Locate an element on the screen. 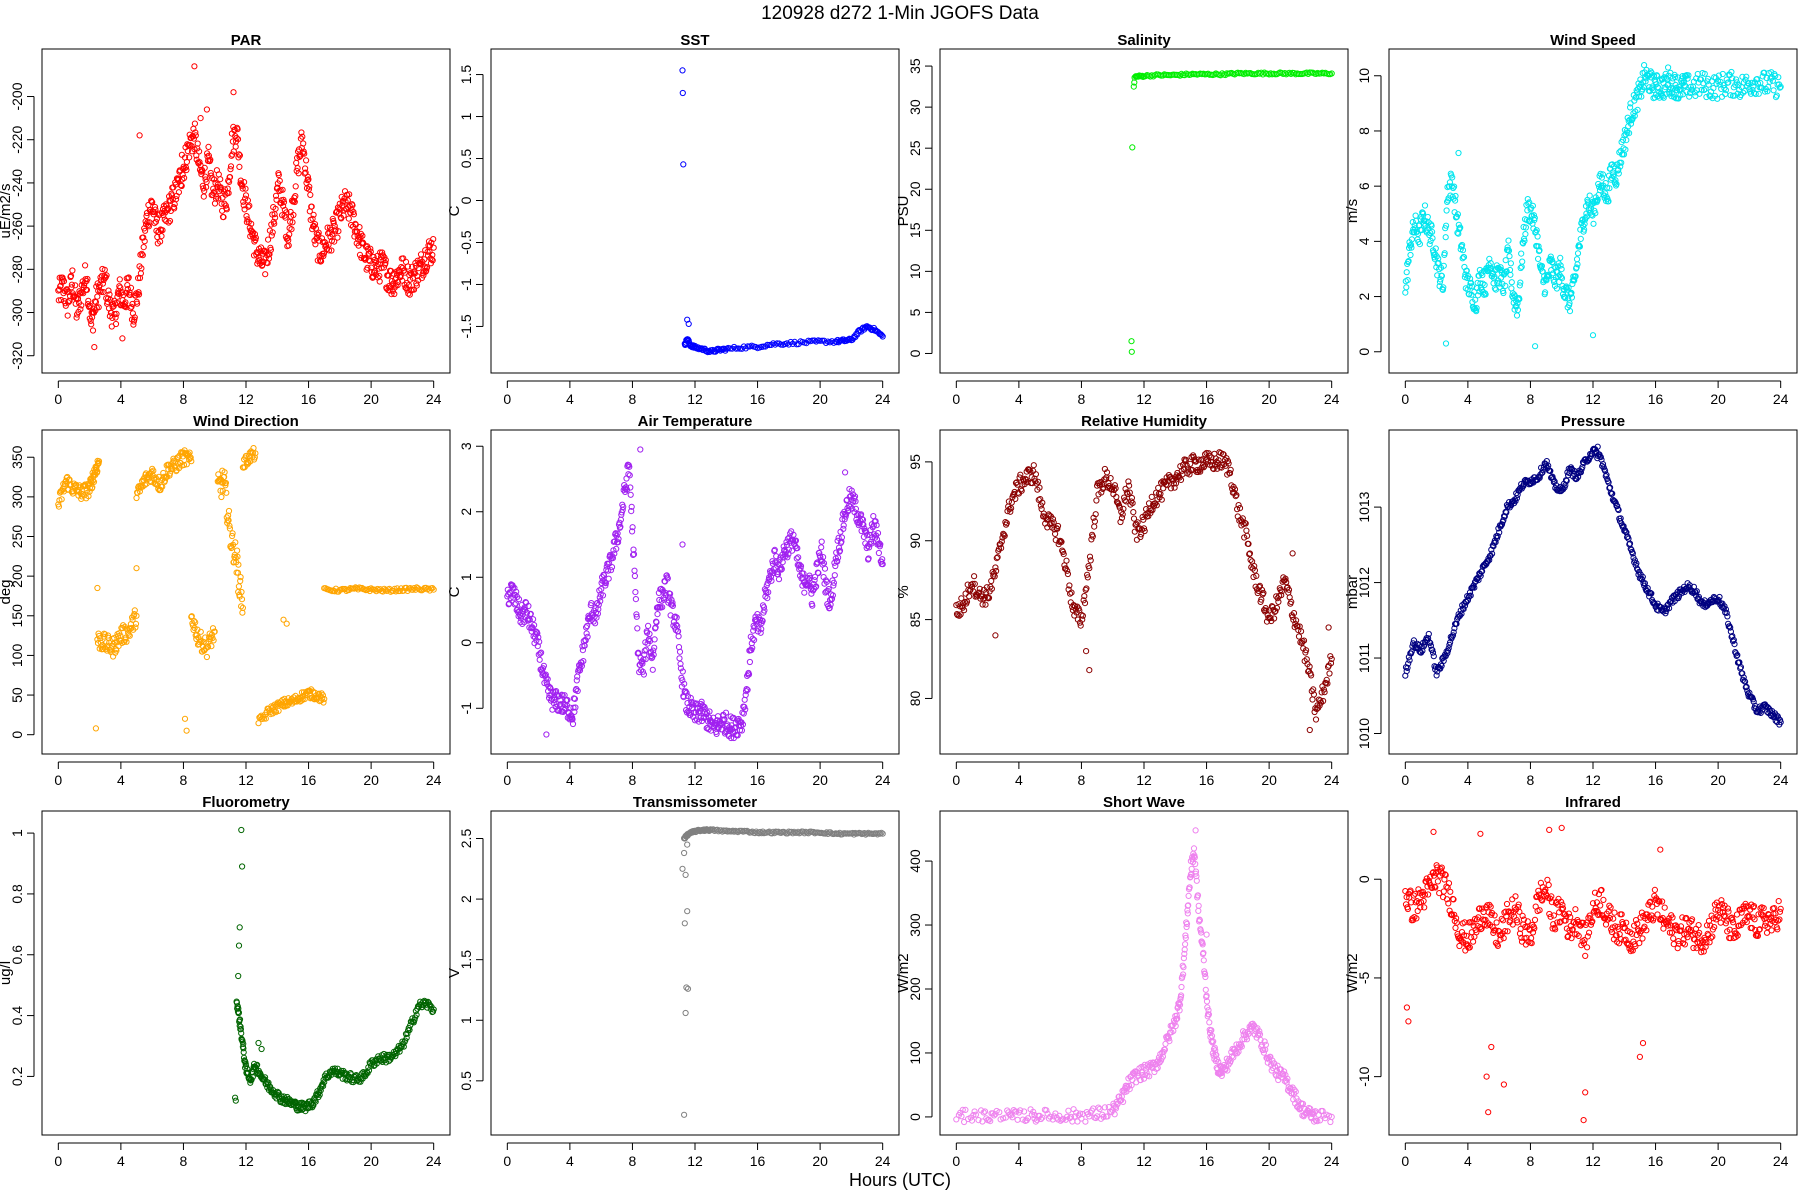 The image size is (1800, 1200). x-tick-label: 12 is located at coordinates (695, 780).